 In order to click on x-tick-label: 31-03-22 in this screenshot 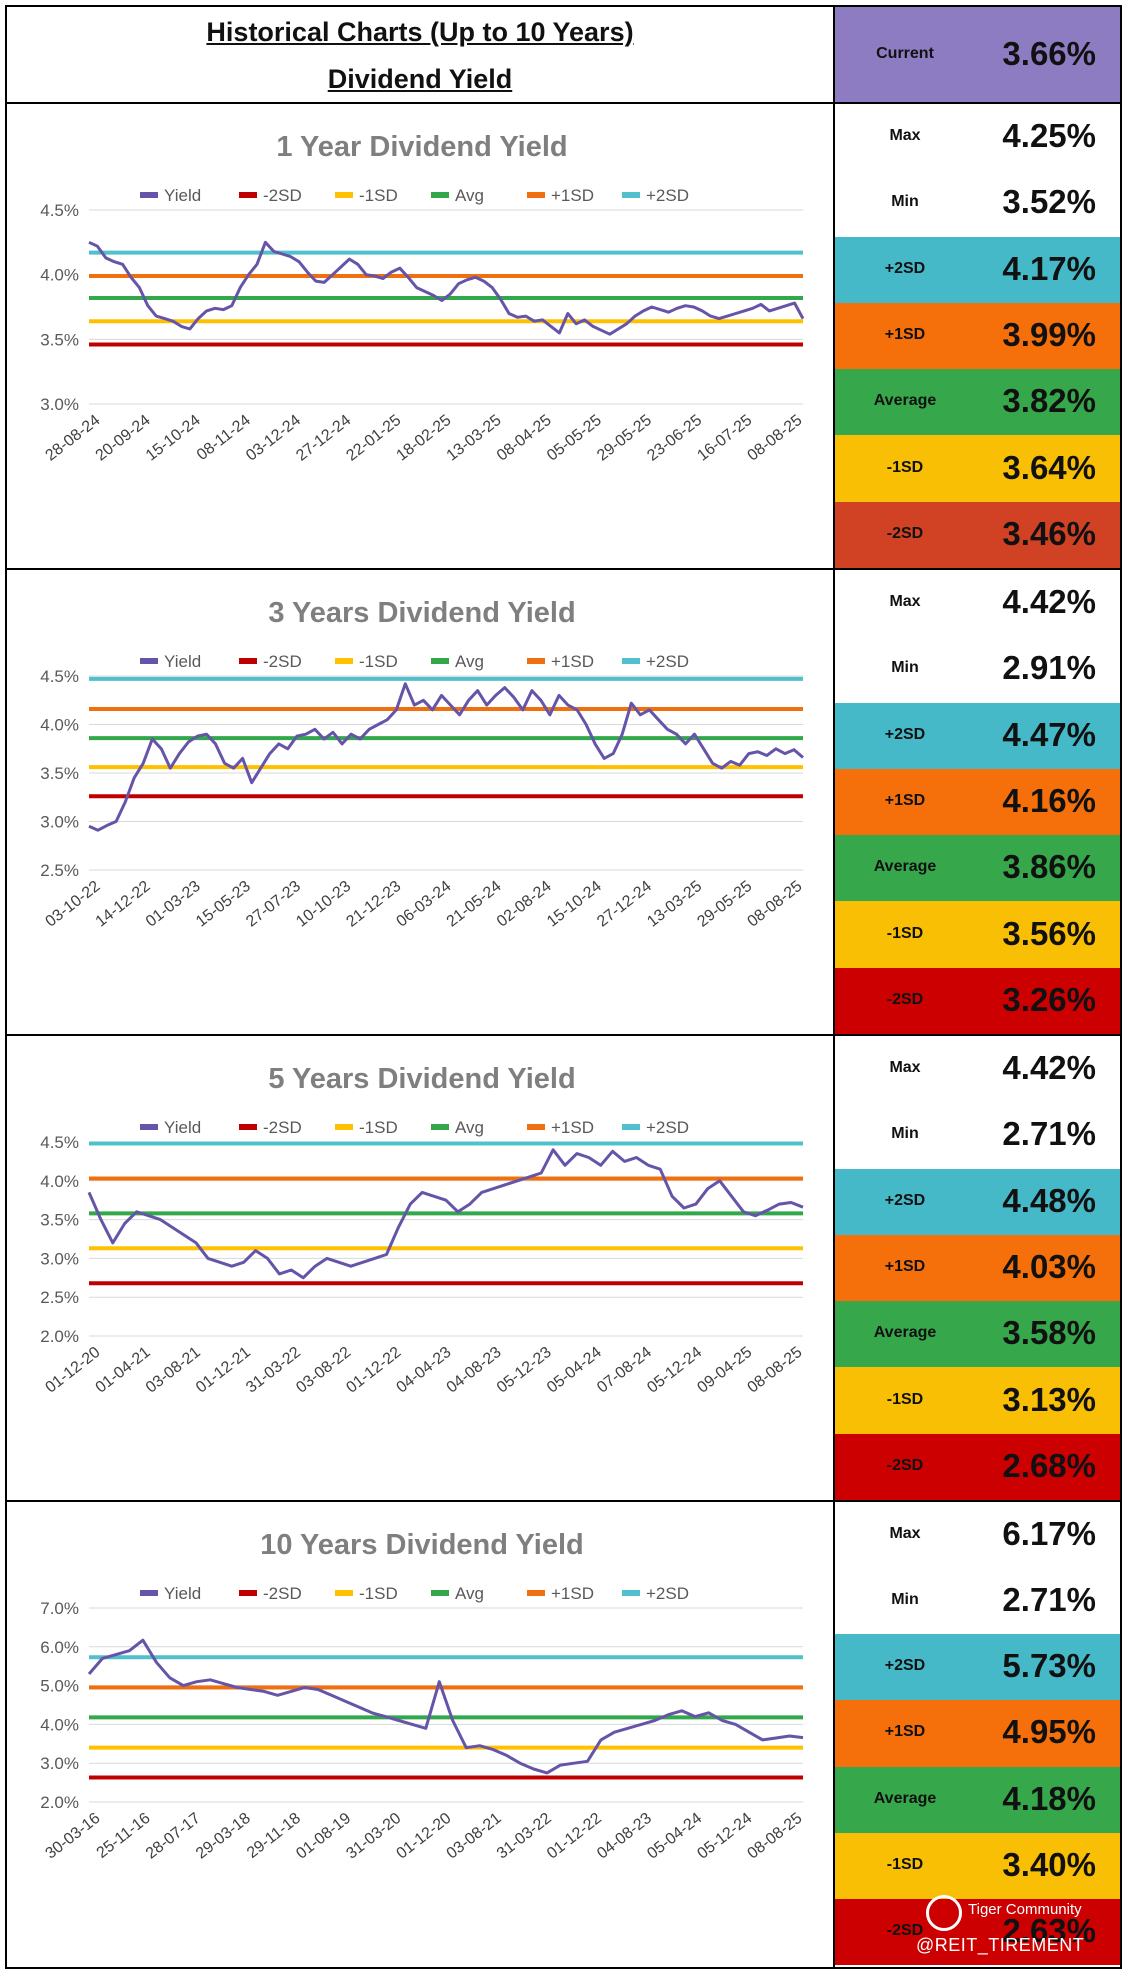, I will do `click(524, 1836)`.